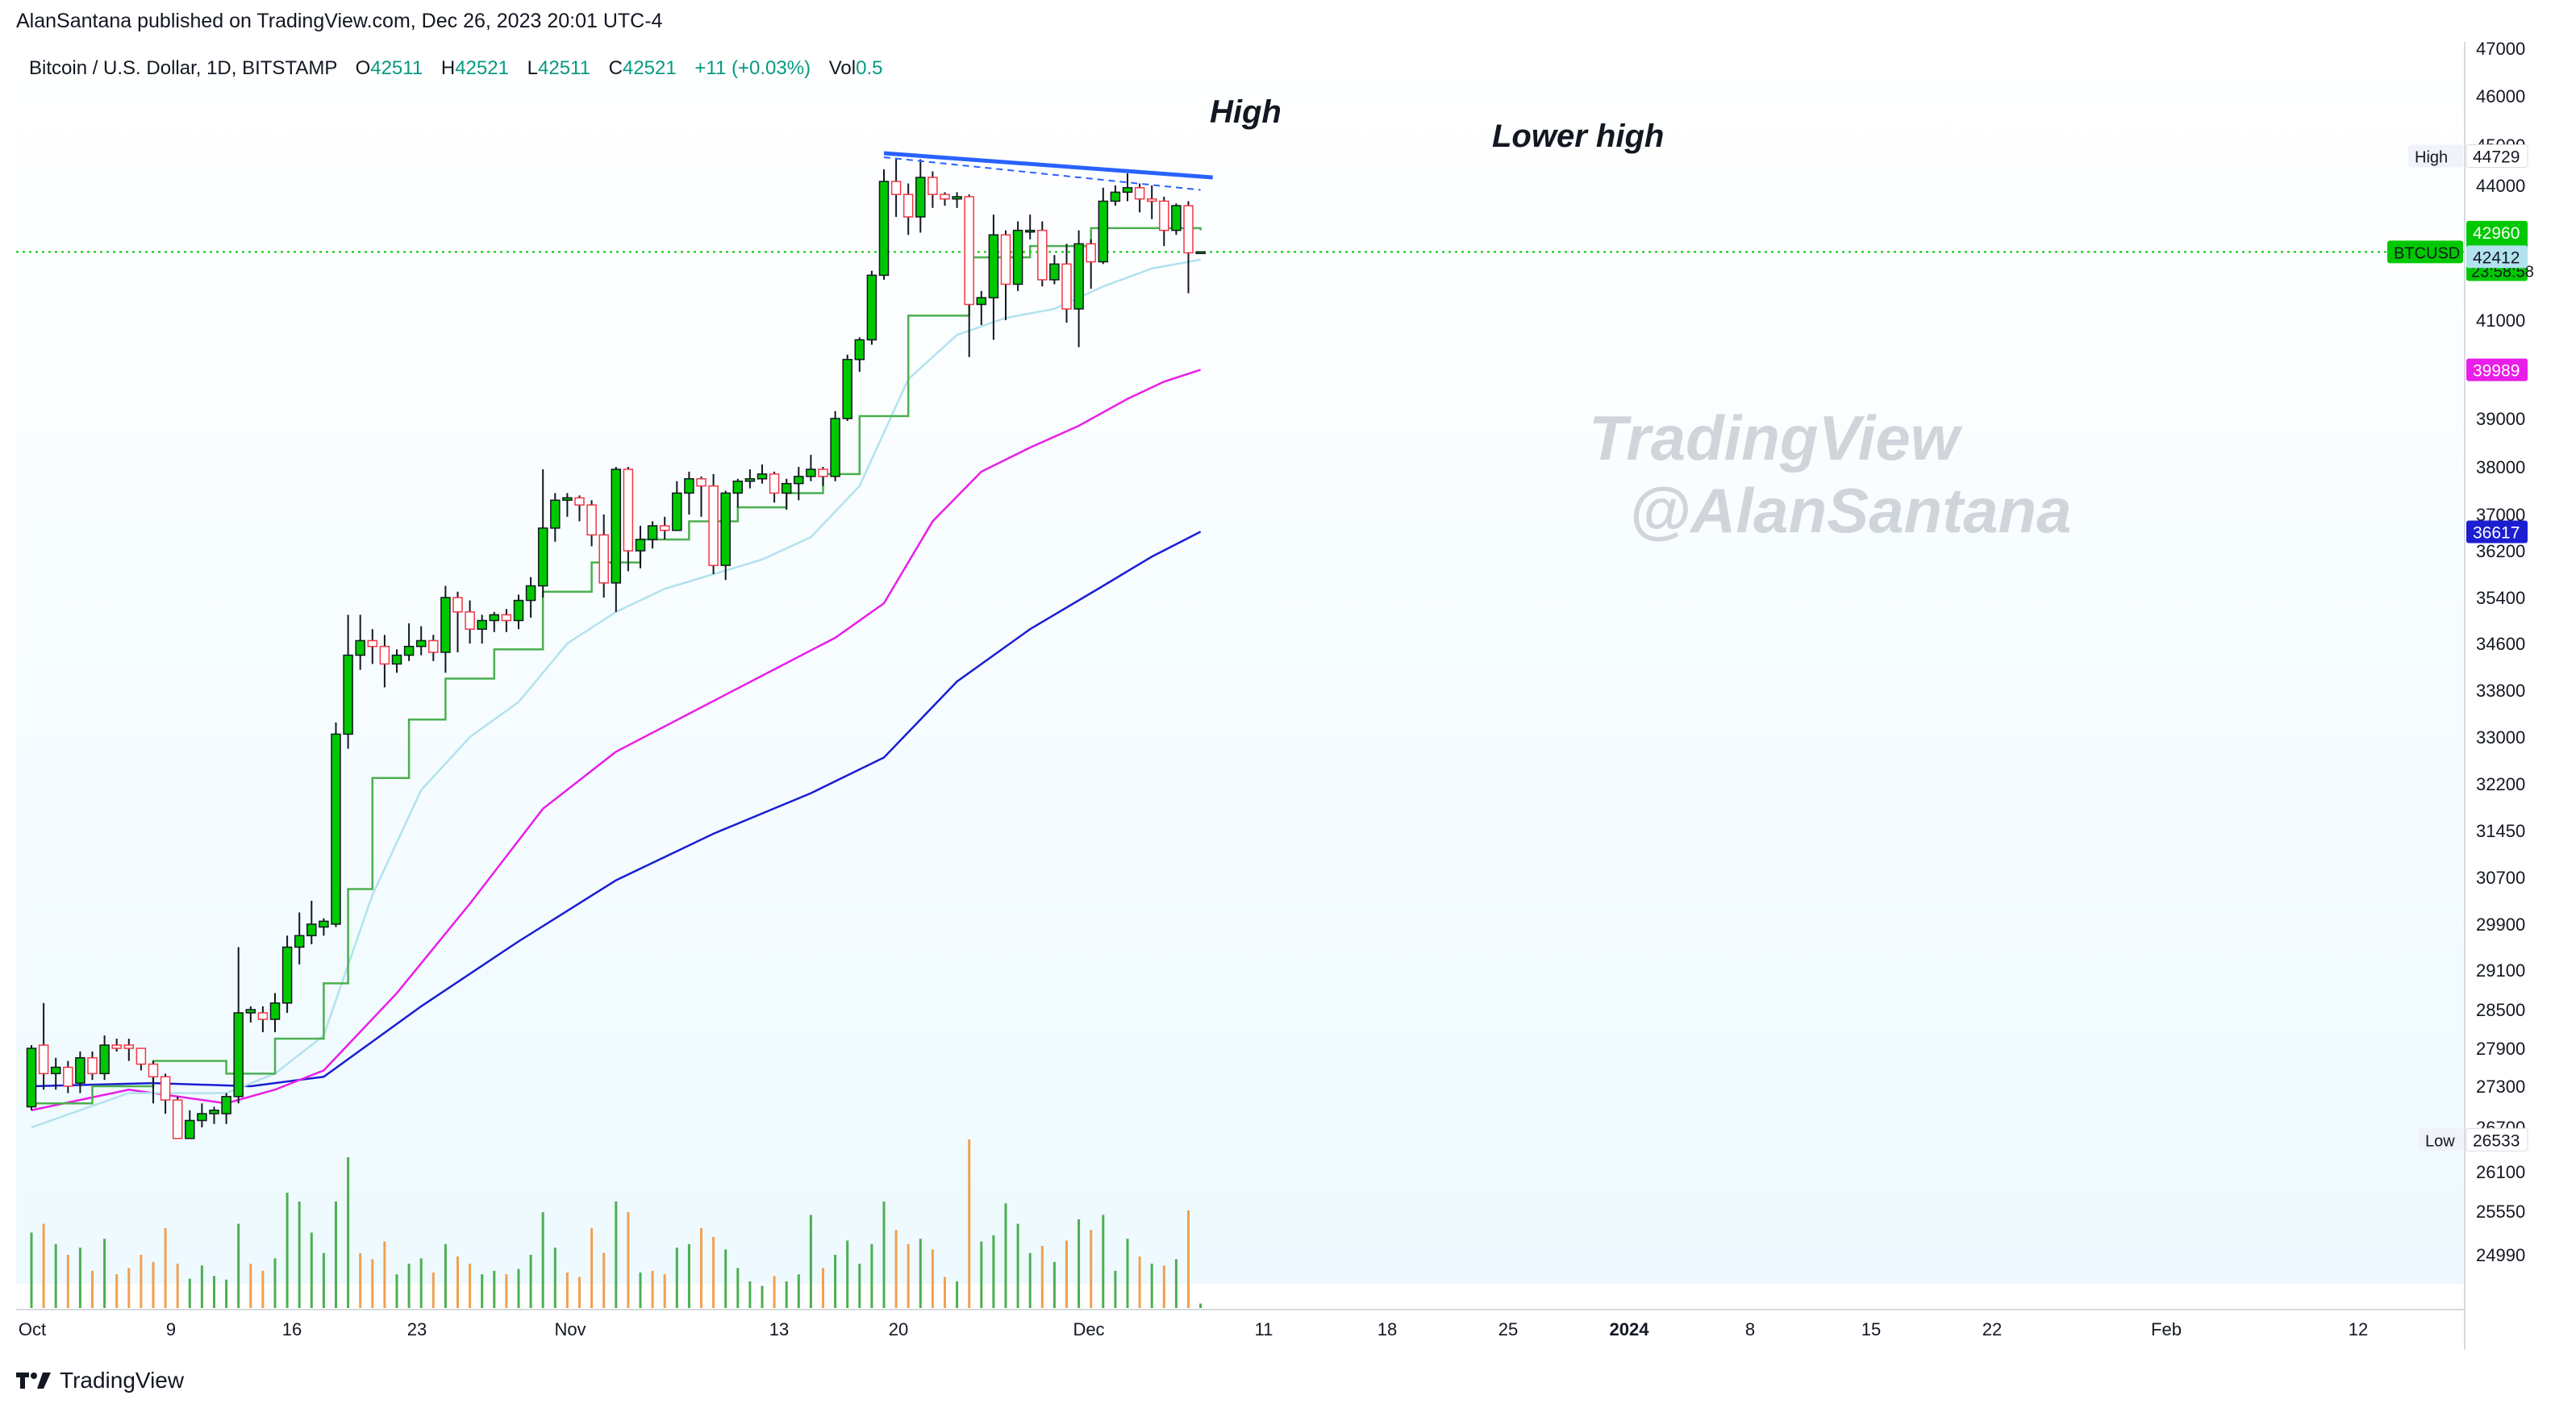 This screenshot has height=1408, width=2576. What do you see at coordinates (1246, 112) in the screenshot?
I see `annotation-high: High` at bounding box center [1246, 112].